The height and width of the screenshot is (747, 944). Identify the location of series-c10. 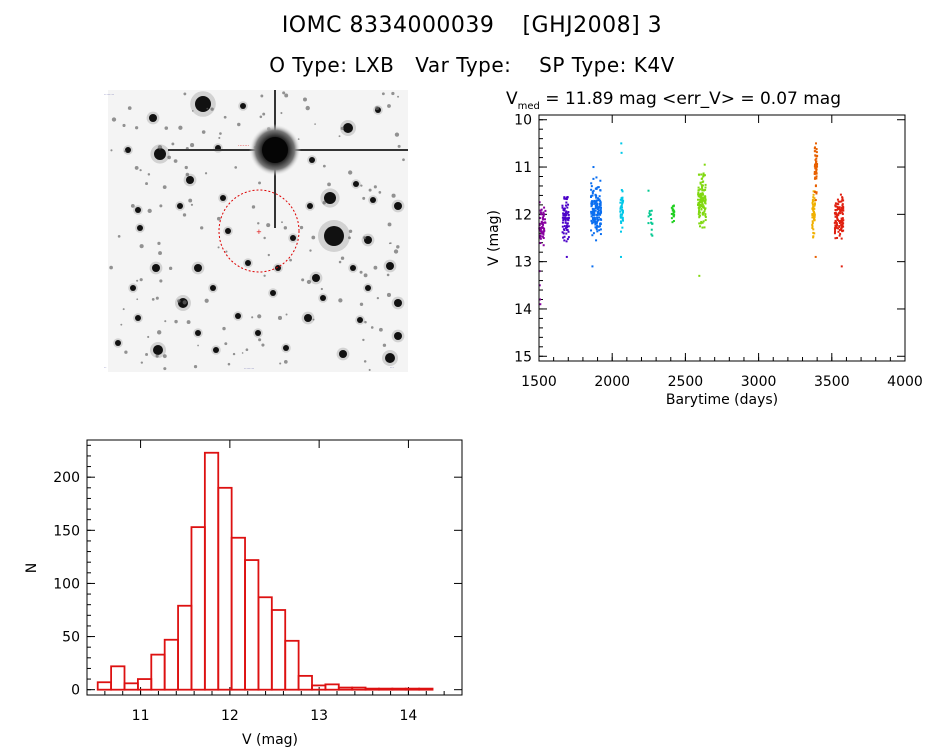
(839, 230).